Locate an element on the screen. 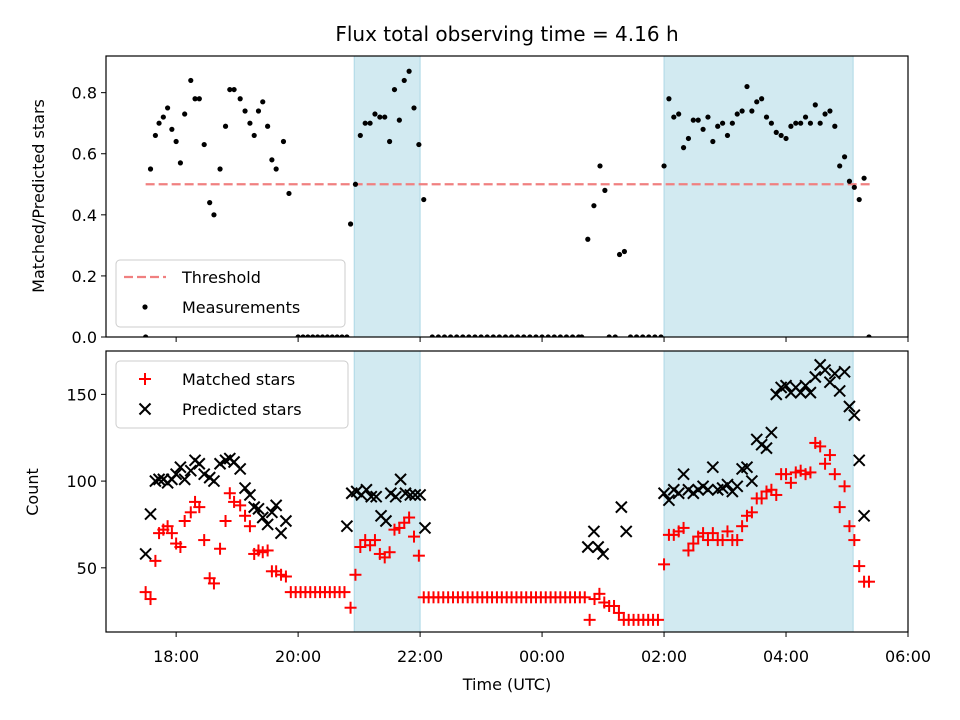 This screenshot has width=960, height=720. legend-threshold-label: Threshold is located at coordinates (221, 277).